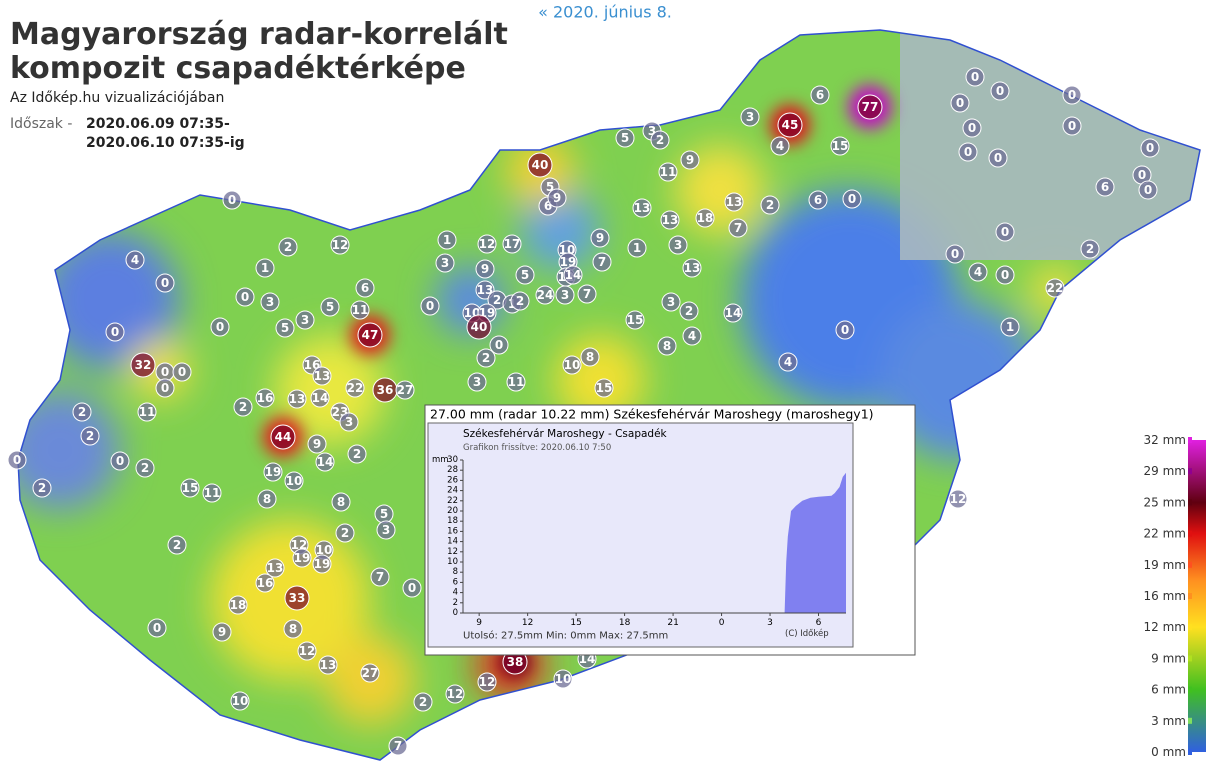 This screenshot has height=769, width=1215. Describe the element at coordinates (780, 146) in the screenshot. I see `station-value: 4` at that location.